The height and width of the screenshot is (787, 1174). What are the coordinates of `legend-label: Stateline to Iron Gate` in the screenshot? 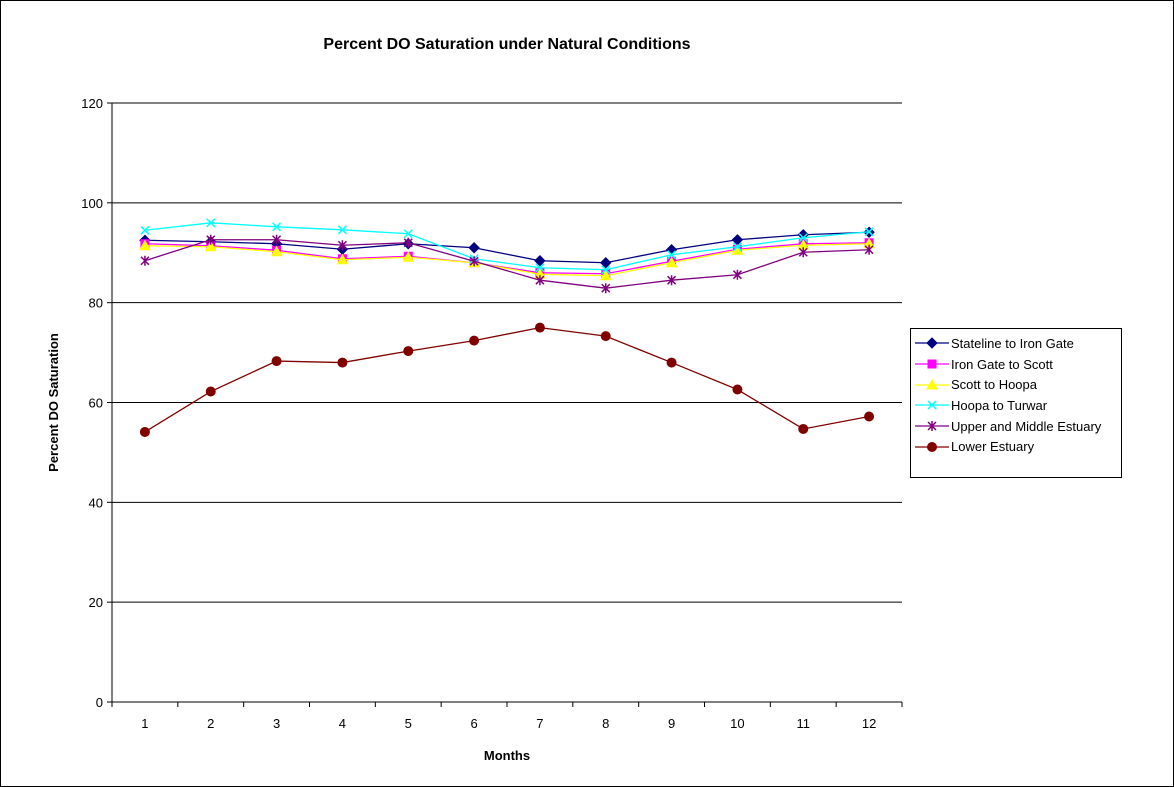 It's located at (1012, 343).